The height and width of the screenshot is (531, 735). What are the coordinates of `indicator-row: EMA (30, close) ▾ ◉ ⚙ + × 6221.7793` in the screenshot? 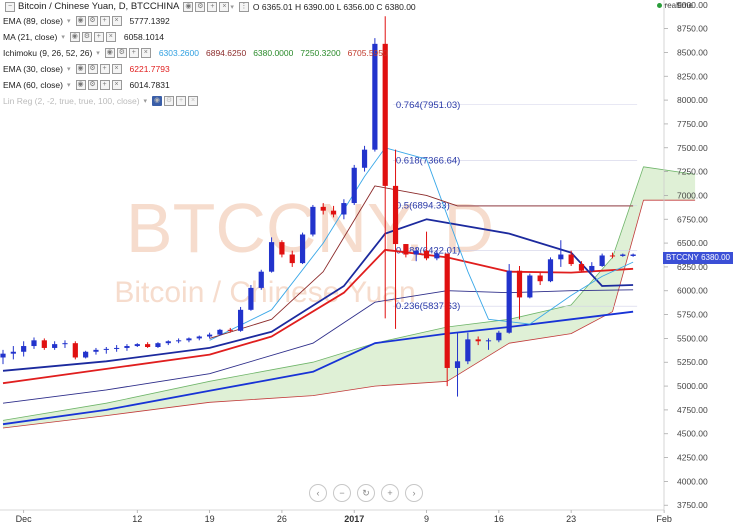 It's located at (88, 68).